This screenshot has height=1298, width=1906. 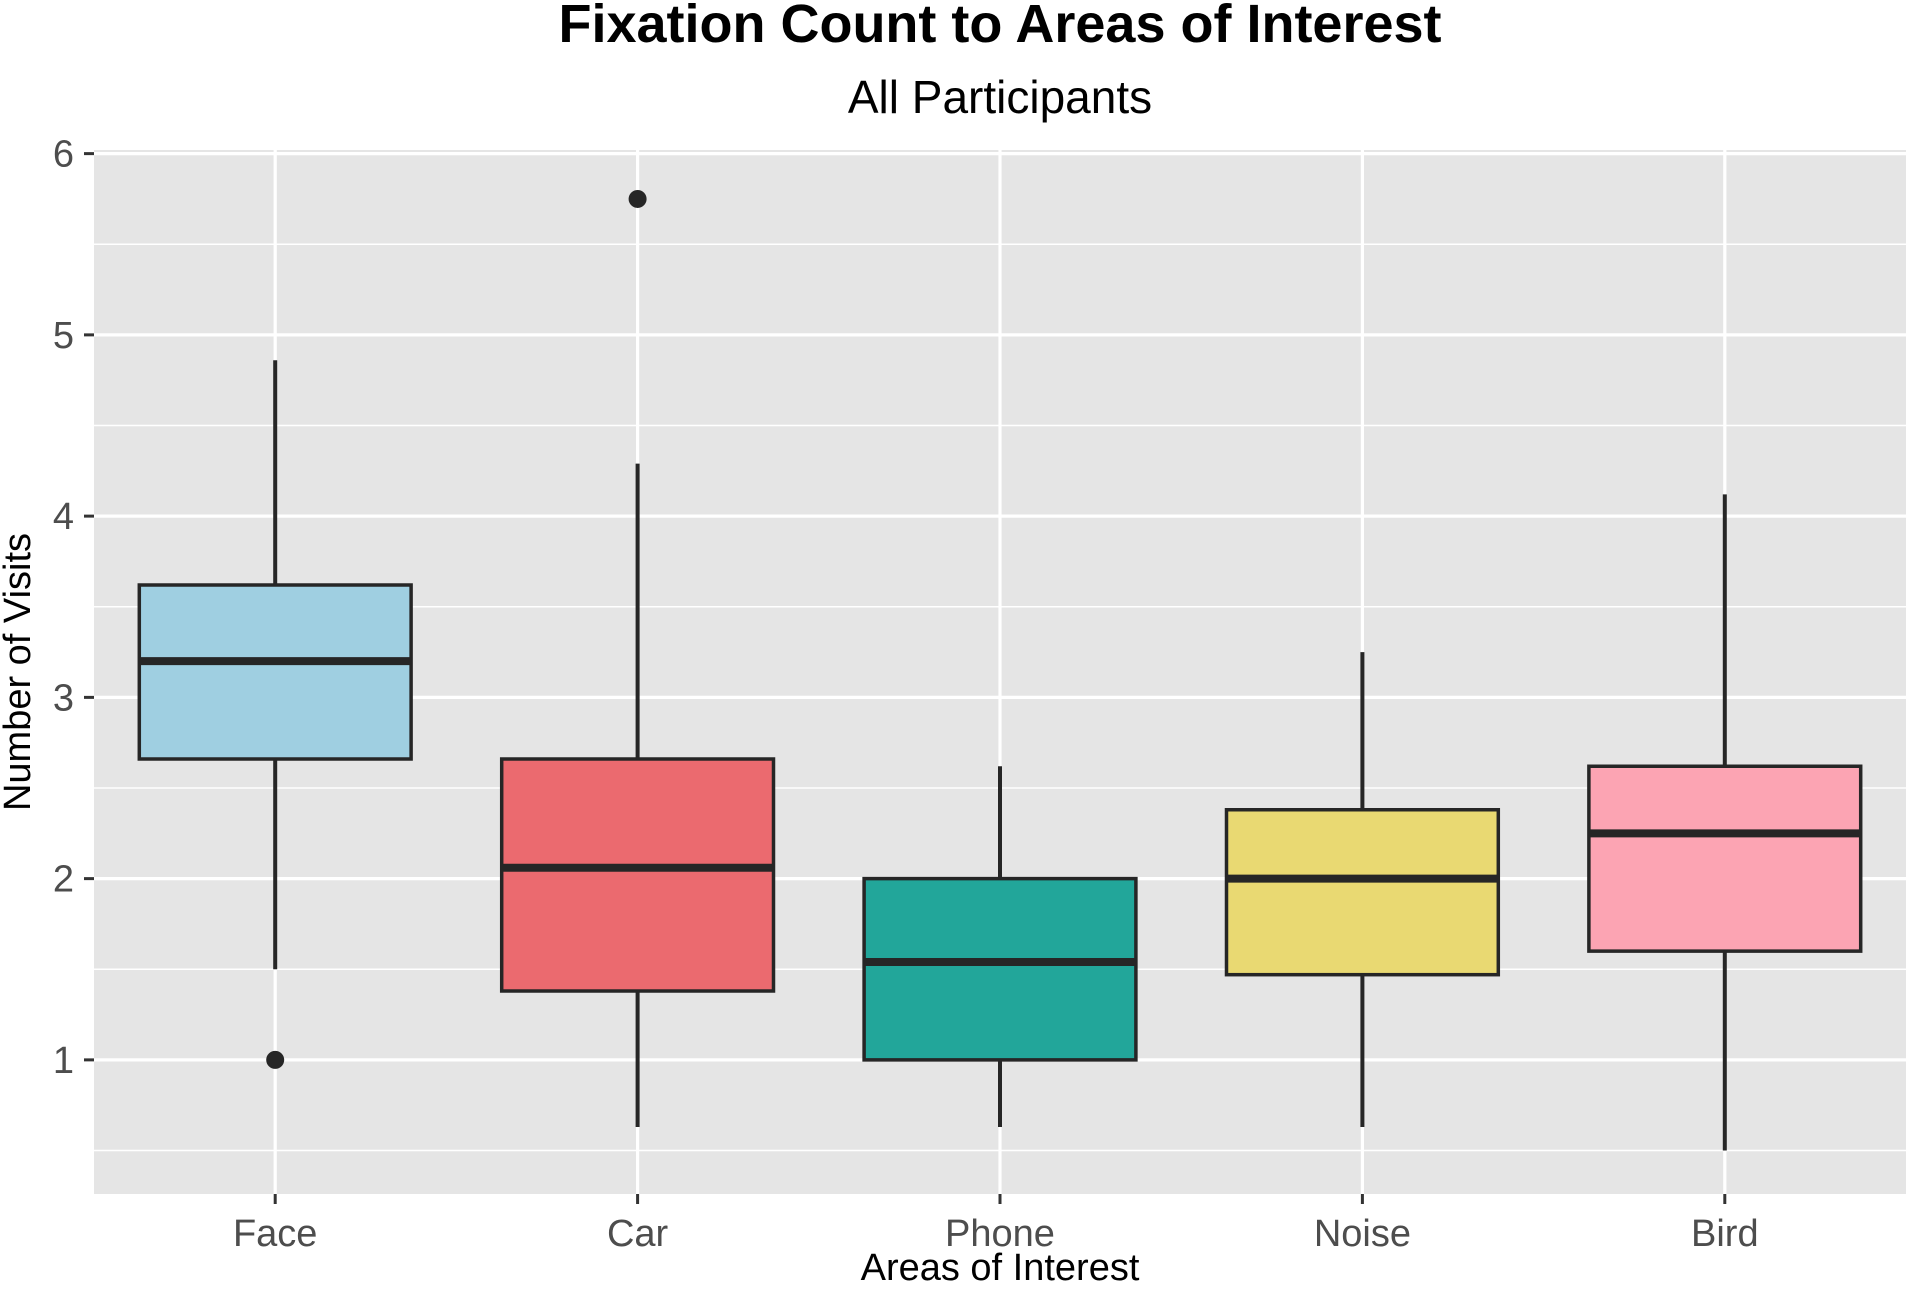 I want to click on chart-subtitle: All Participants, so click(x=1000, y=97).